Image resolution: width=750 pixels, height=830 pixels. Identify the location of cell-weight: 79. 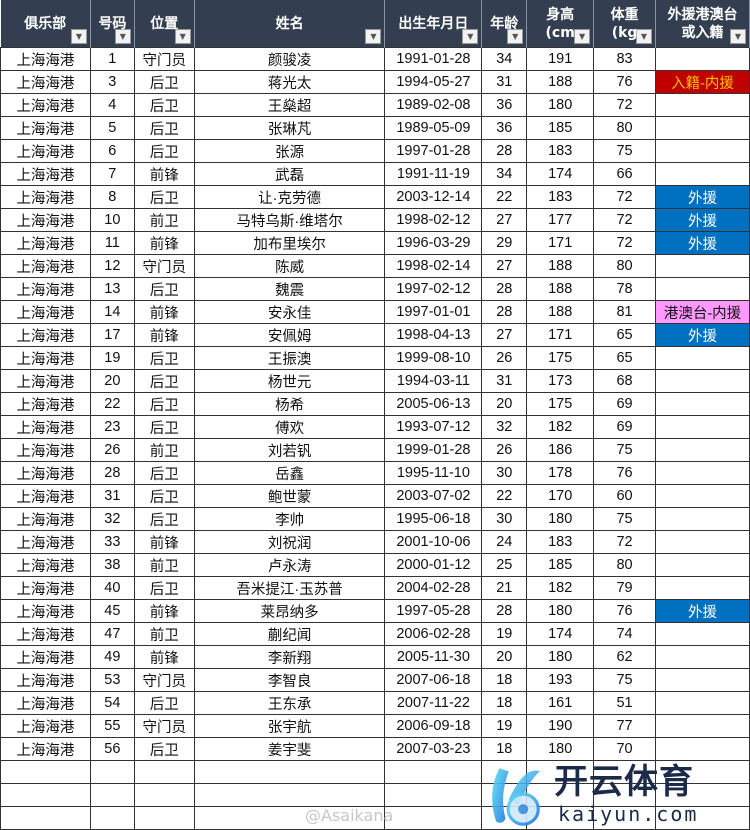
(624, 588).